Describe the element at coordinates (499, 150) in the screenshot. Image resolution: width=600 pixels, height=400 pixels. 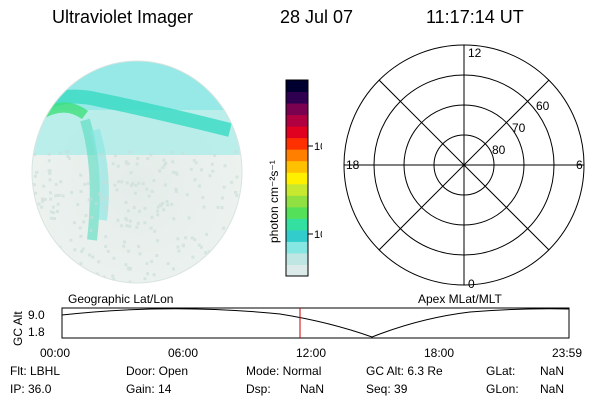
I see `lat-label-80: 80` at that location.